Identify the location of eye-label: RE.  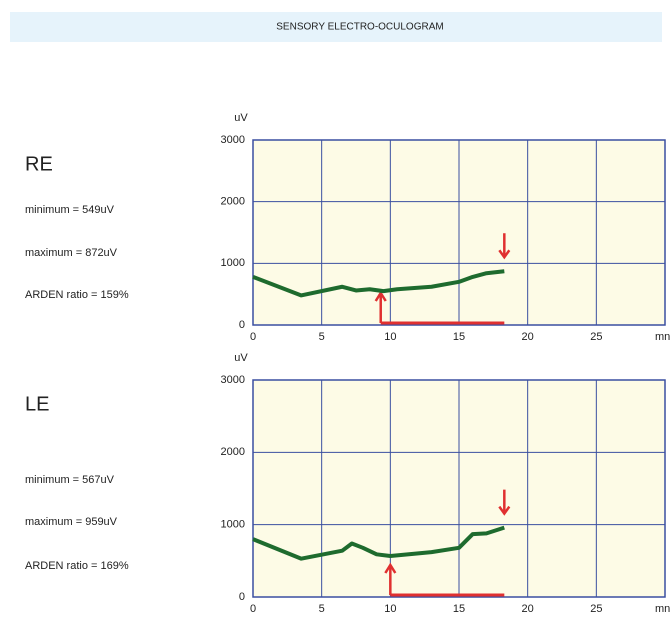
(39, 164).